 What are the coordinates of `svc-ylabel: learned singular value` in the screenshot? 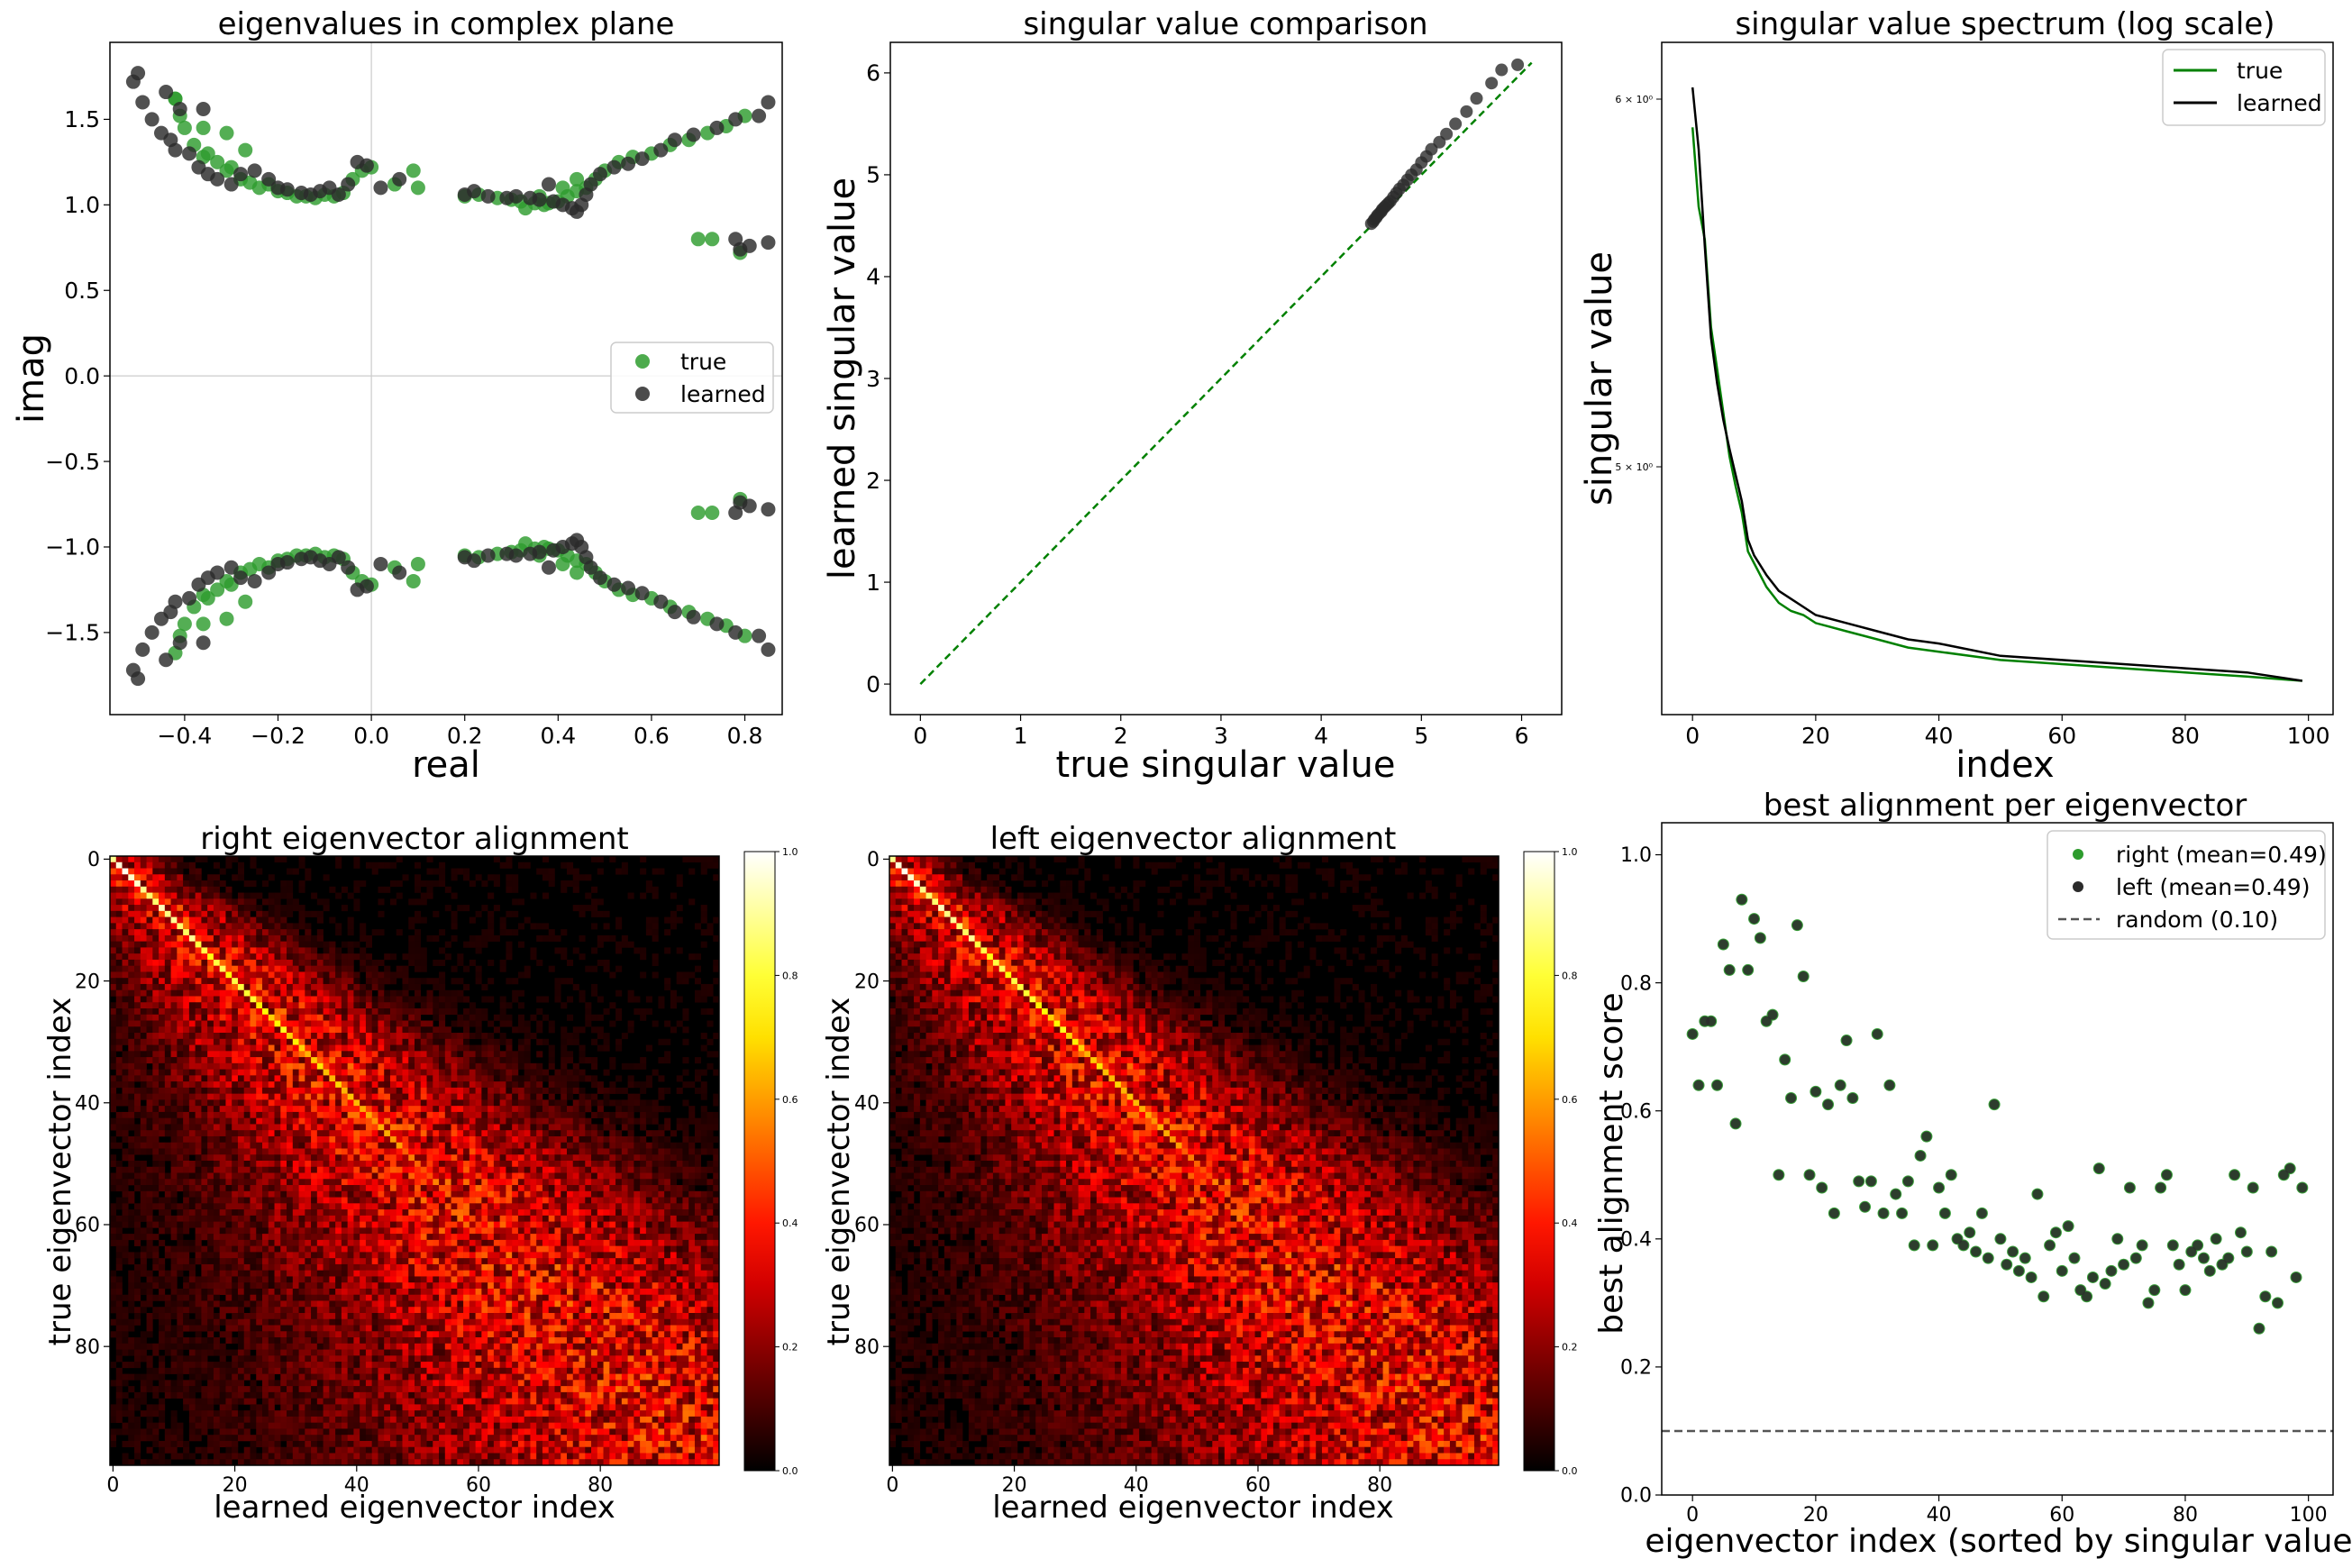 It's located at (842, 378).